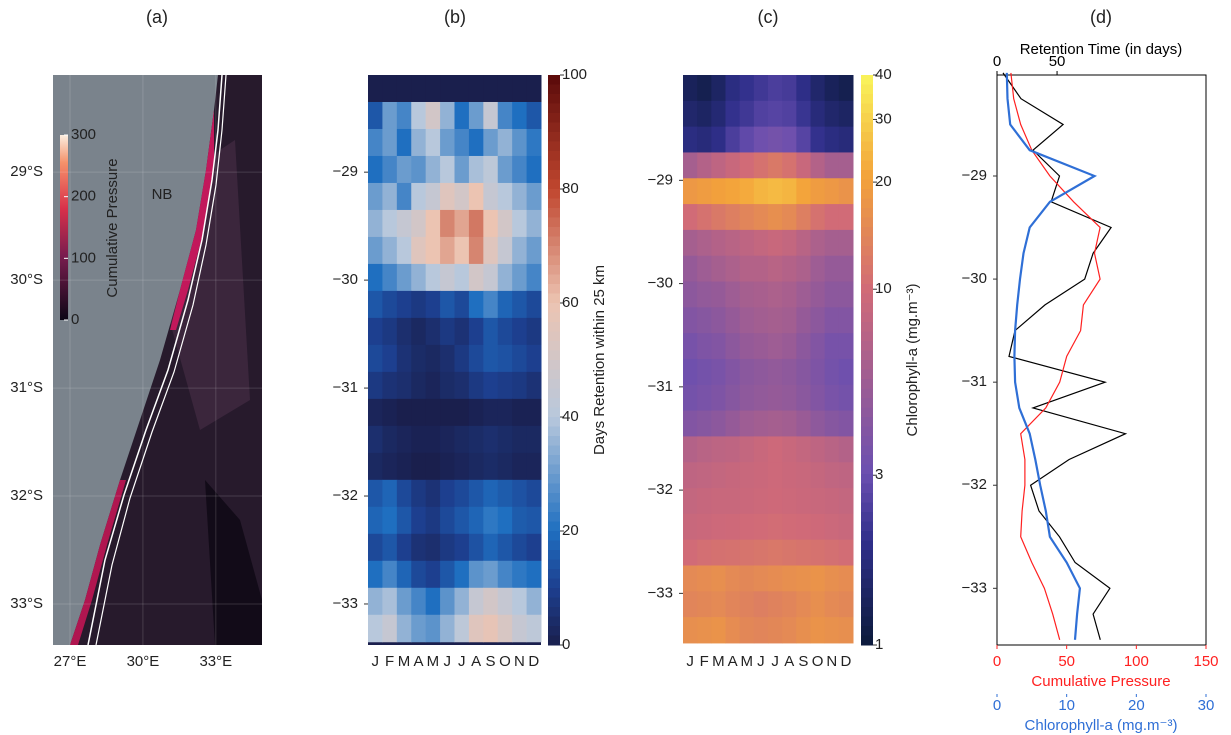 The image size is (1231, 735). What do you see at coordinates (26, 603) in the screenshot?
I see `y-tick-label: 33°S` at bounding box center [26, 603].